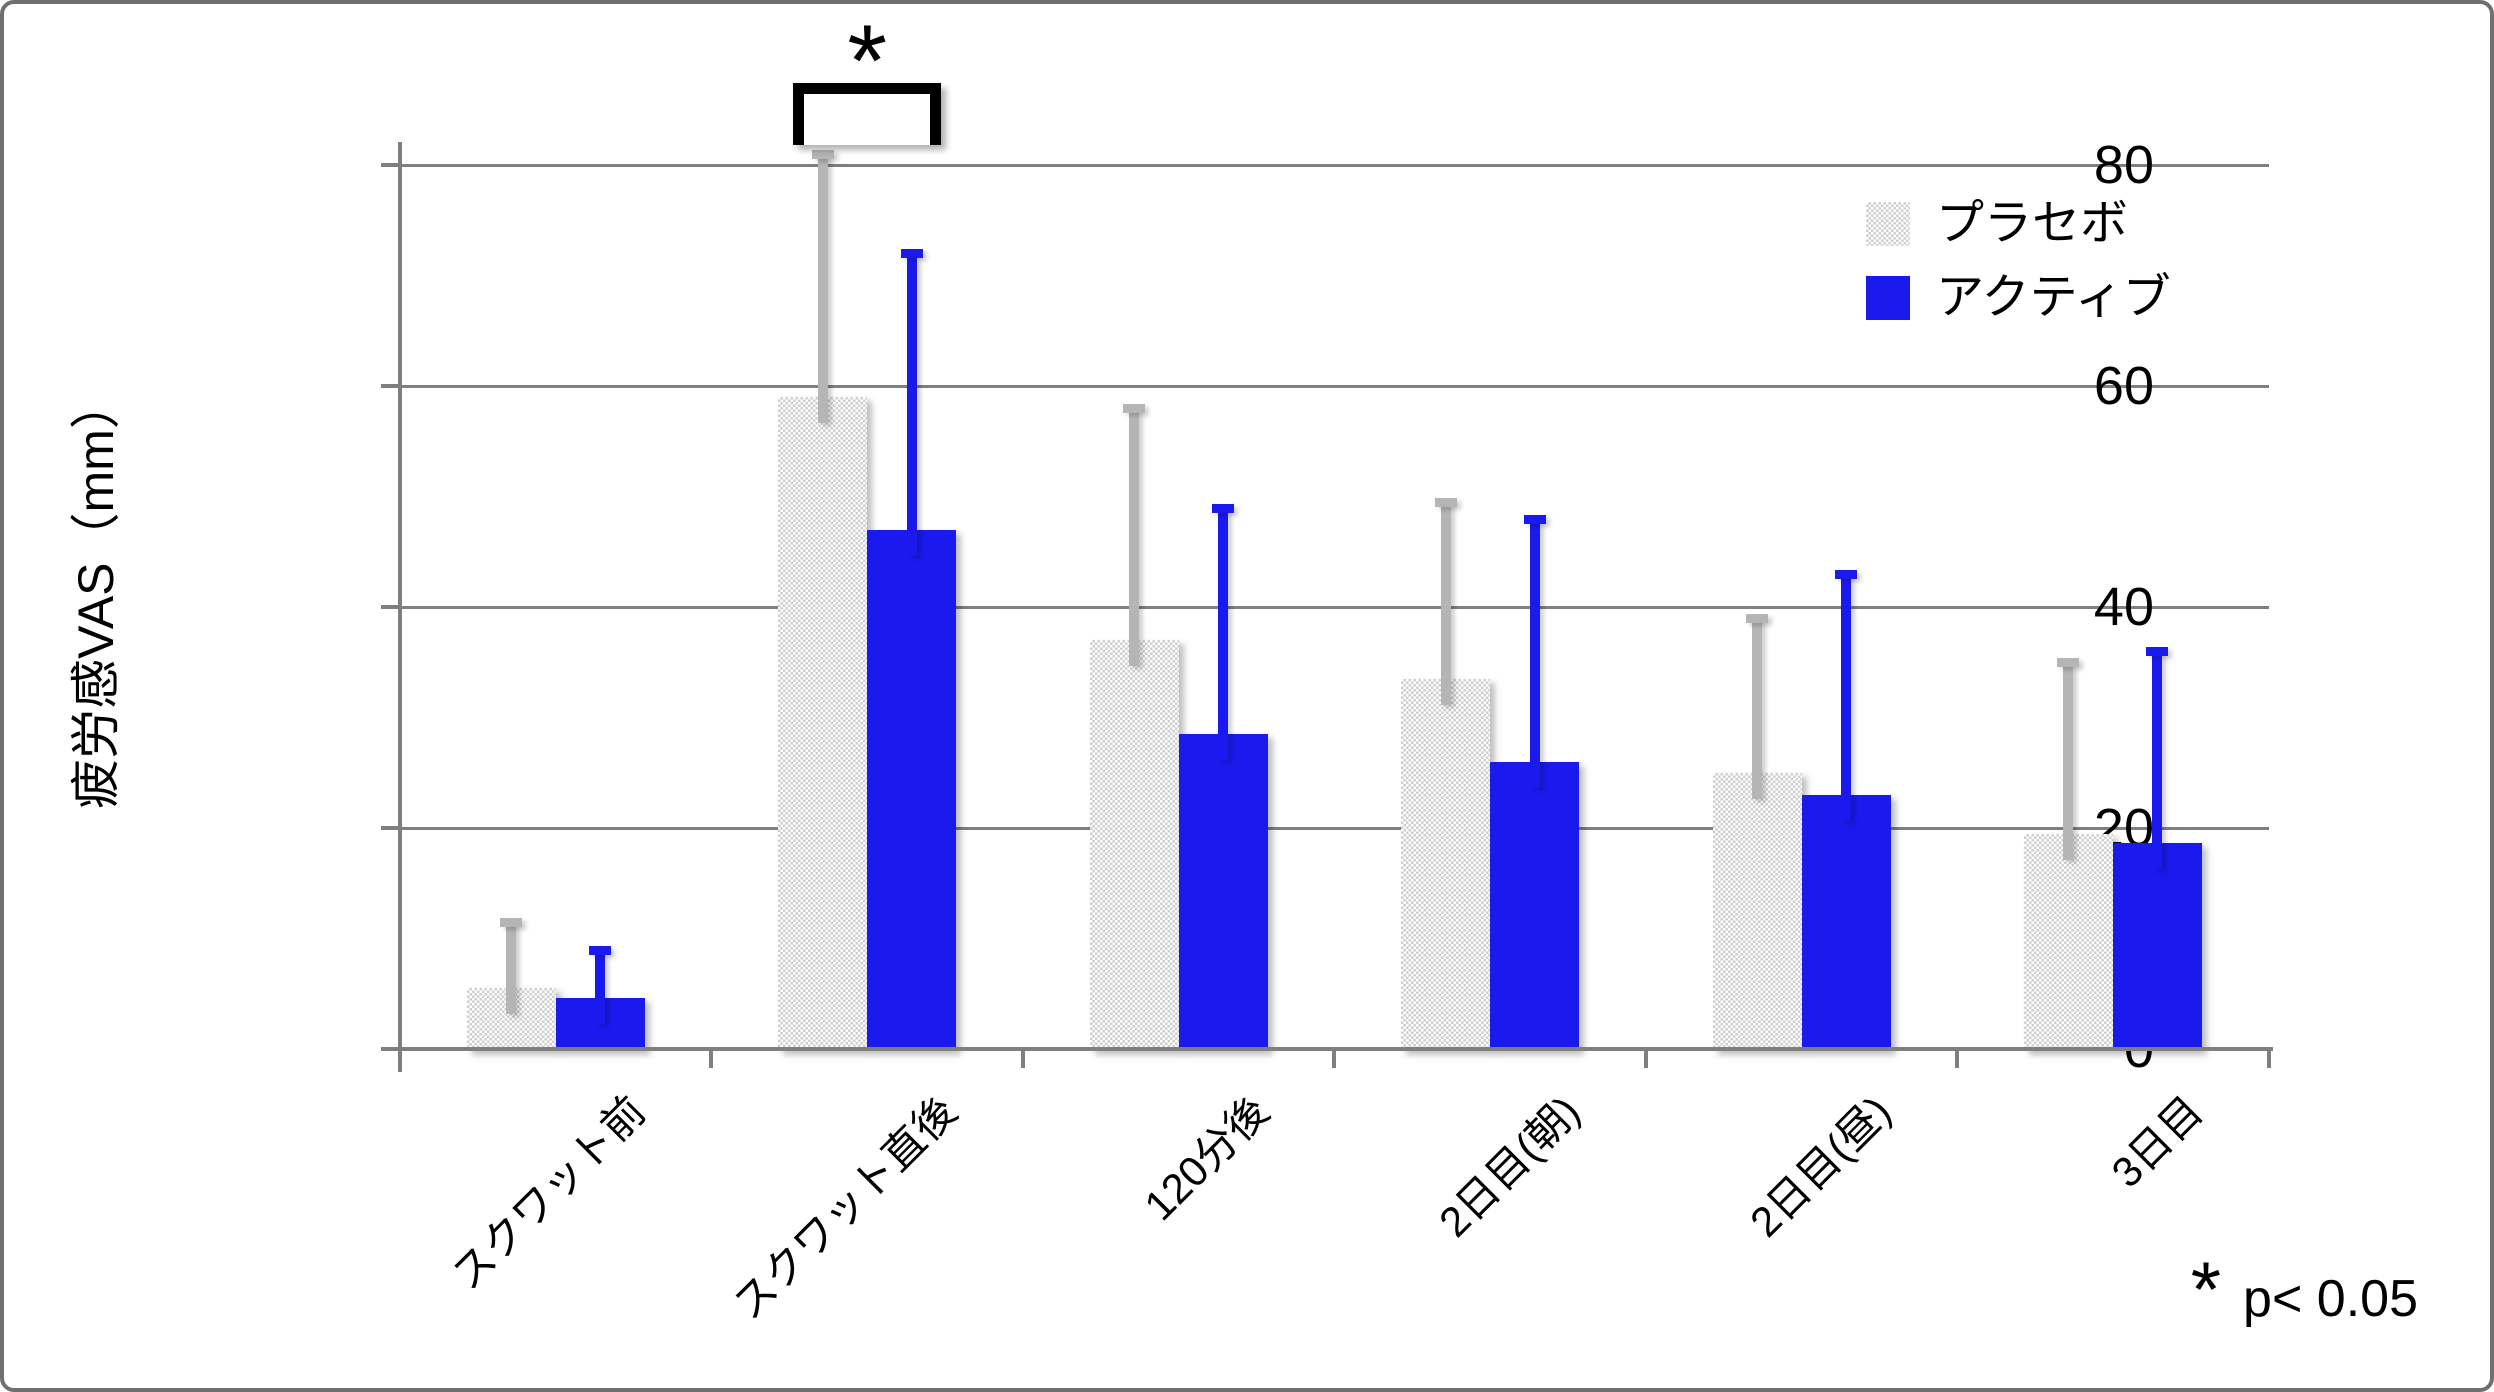 Image resolution: width=2494 pixels, height=1392 pixels. I want to click on significance-asterisk: *, so click(867, 61).